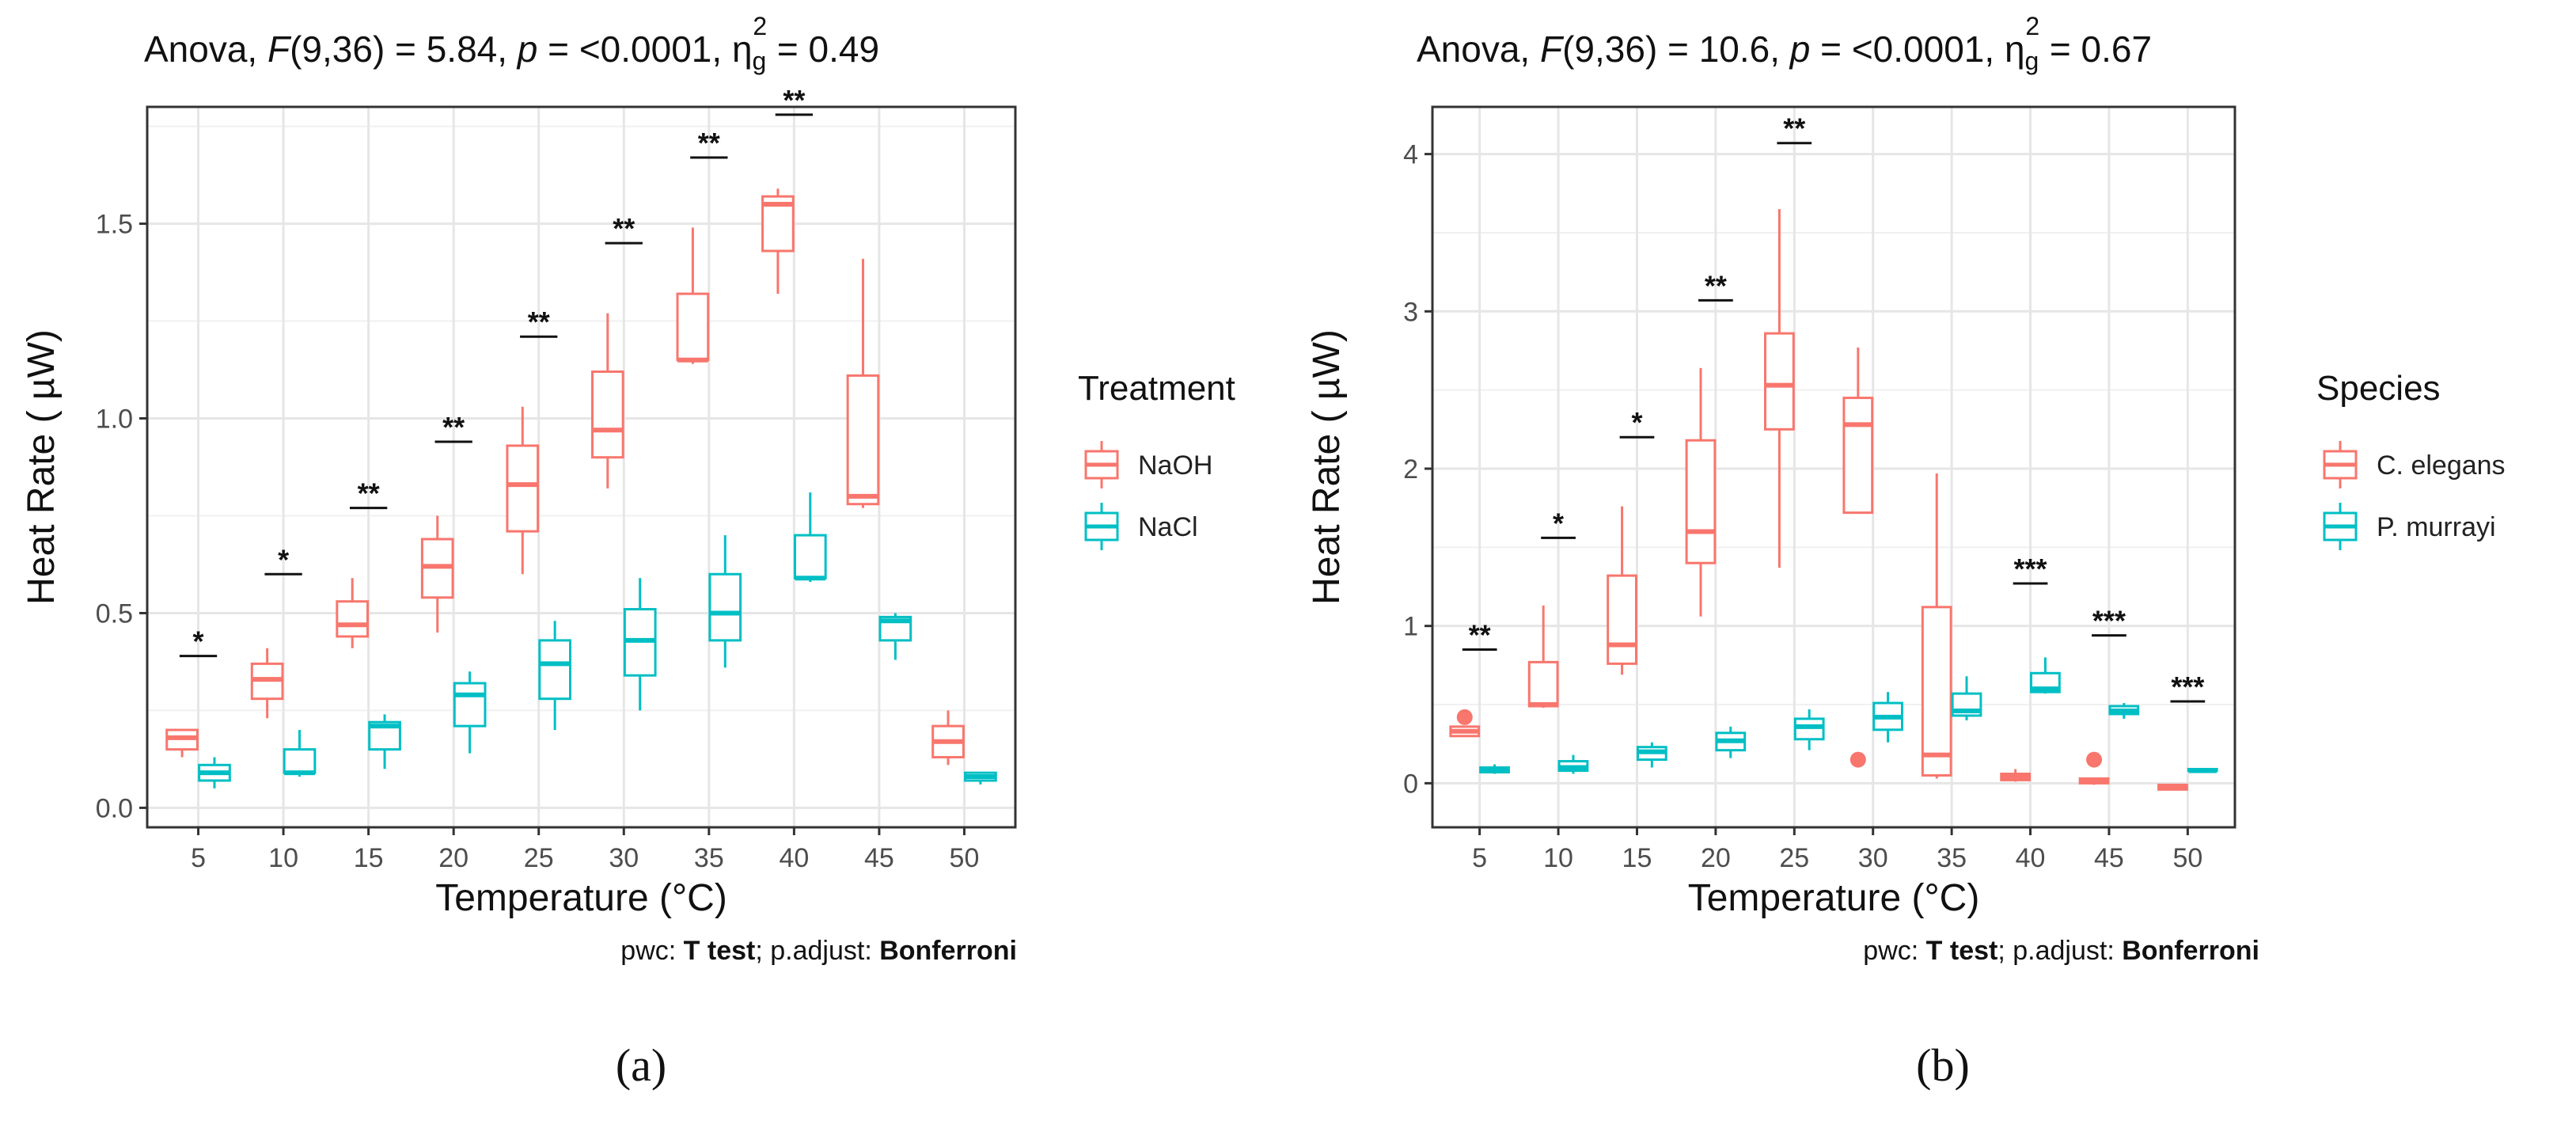  Describe the element at coordinates (1156, 388) in the screenshot. I see `legend-title: Treatment` at that location.